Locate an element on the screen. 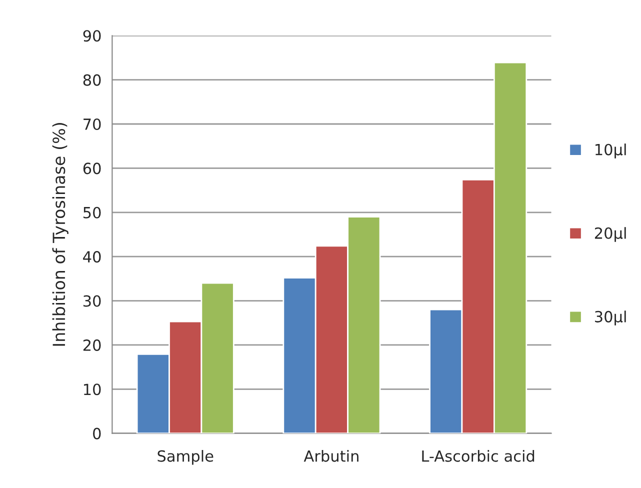 The height and width of the screenshot is (488, 641). y-tick-label: 90 is located at coordinates (92, 36).